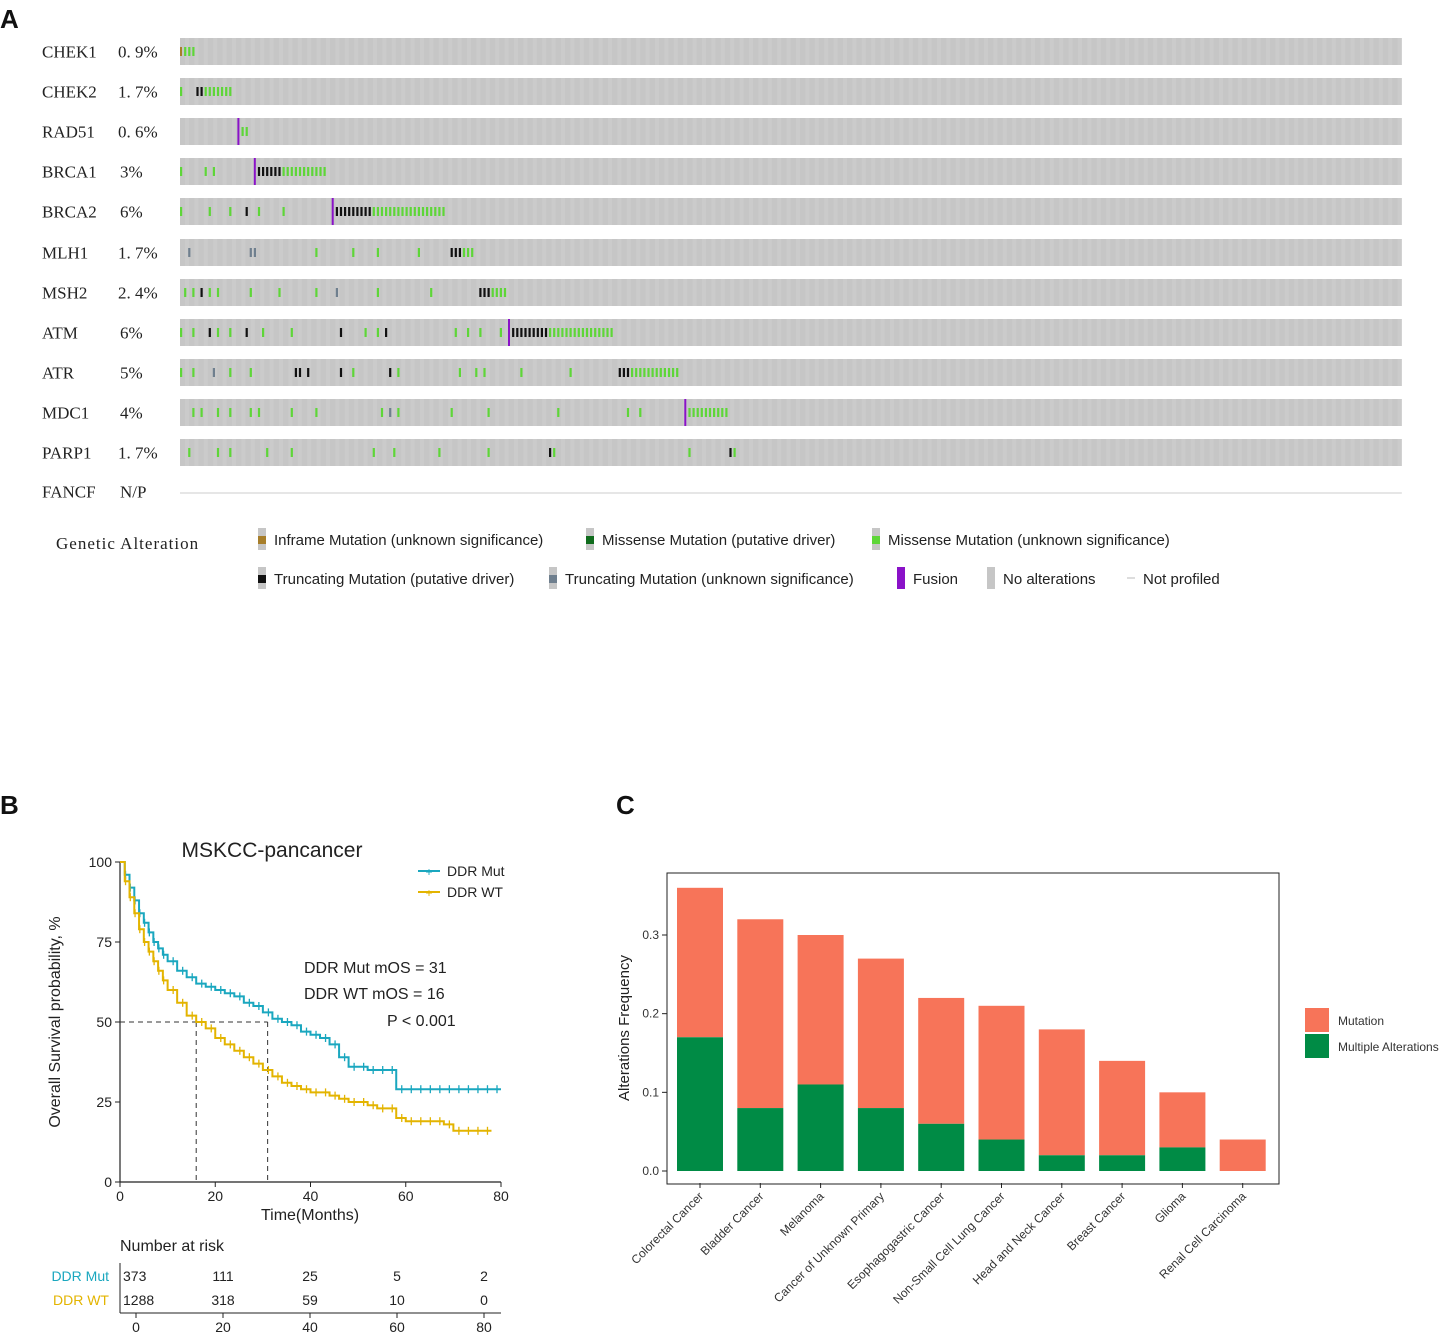  I want to click on bar-legend-label: Mutation, so click(1361, 1021).